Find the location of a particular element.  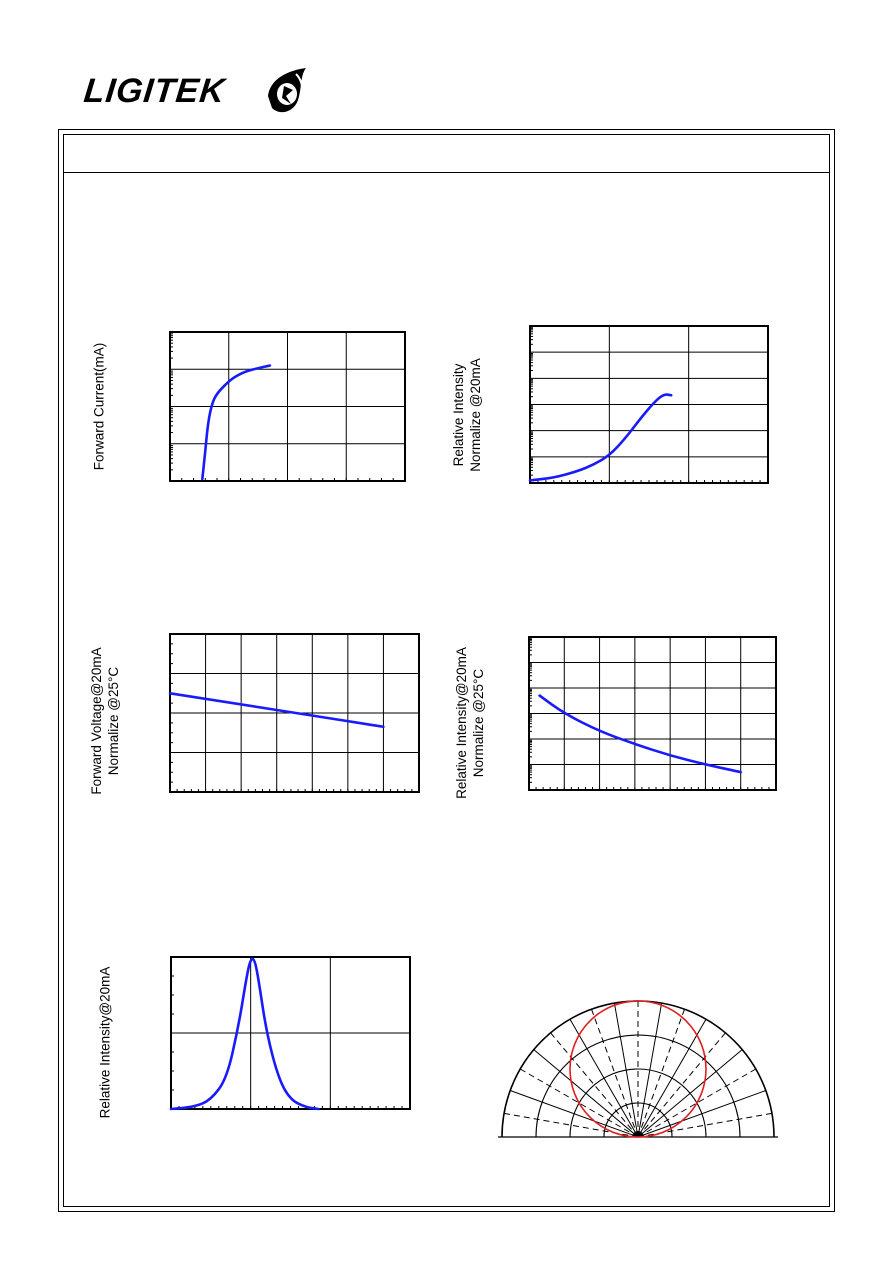

ylabel-relative-intensity-current: Relative Intensity Normalize @20mA is located at coordinates (467, 415).